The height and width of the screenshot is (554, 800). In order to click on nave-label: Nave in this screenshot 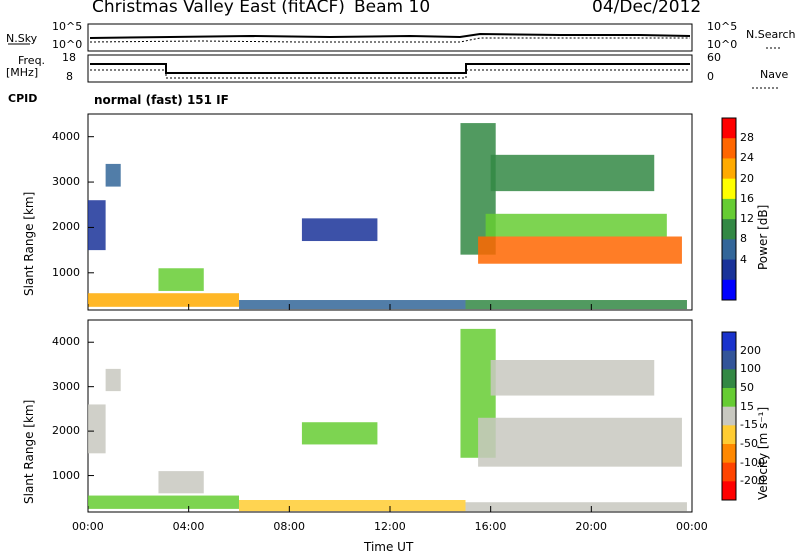, I will do `click(774, 74)`.